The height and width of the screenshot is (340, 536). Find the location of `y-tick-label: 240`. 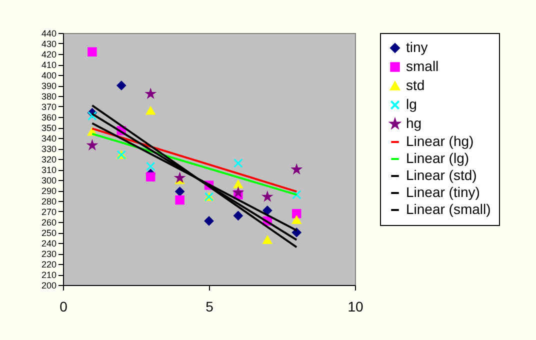

y-tick-label: 240 is located at coordinates (48, 243).